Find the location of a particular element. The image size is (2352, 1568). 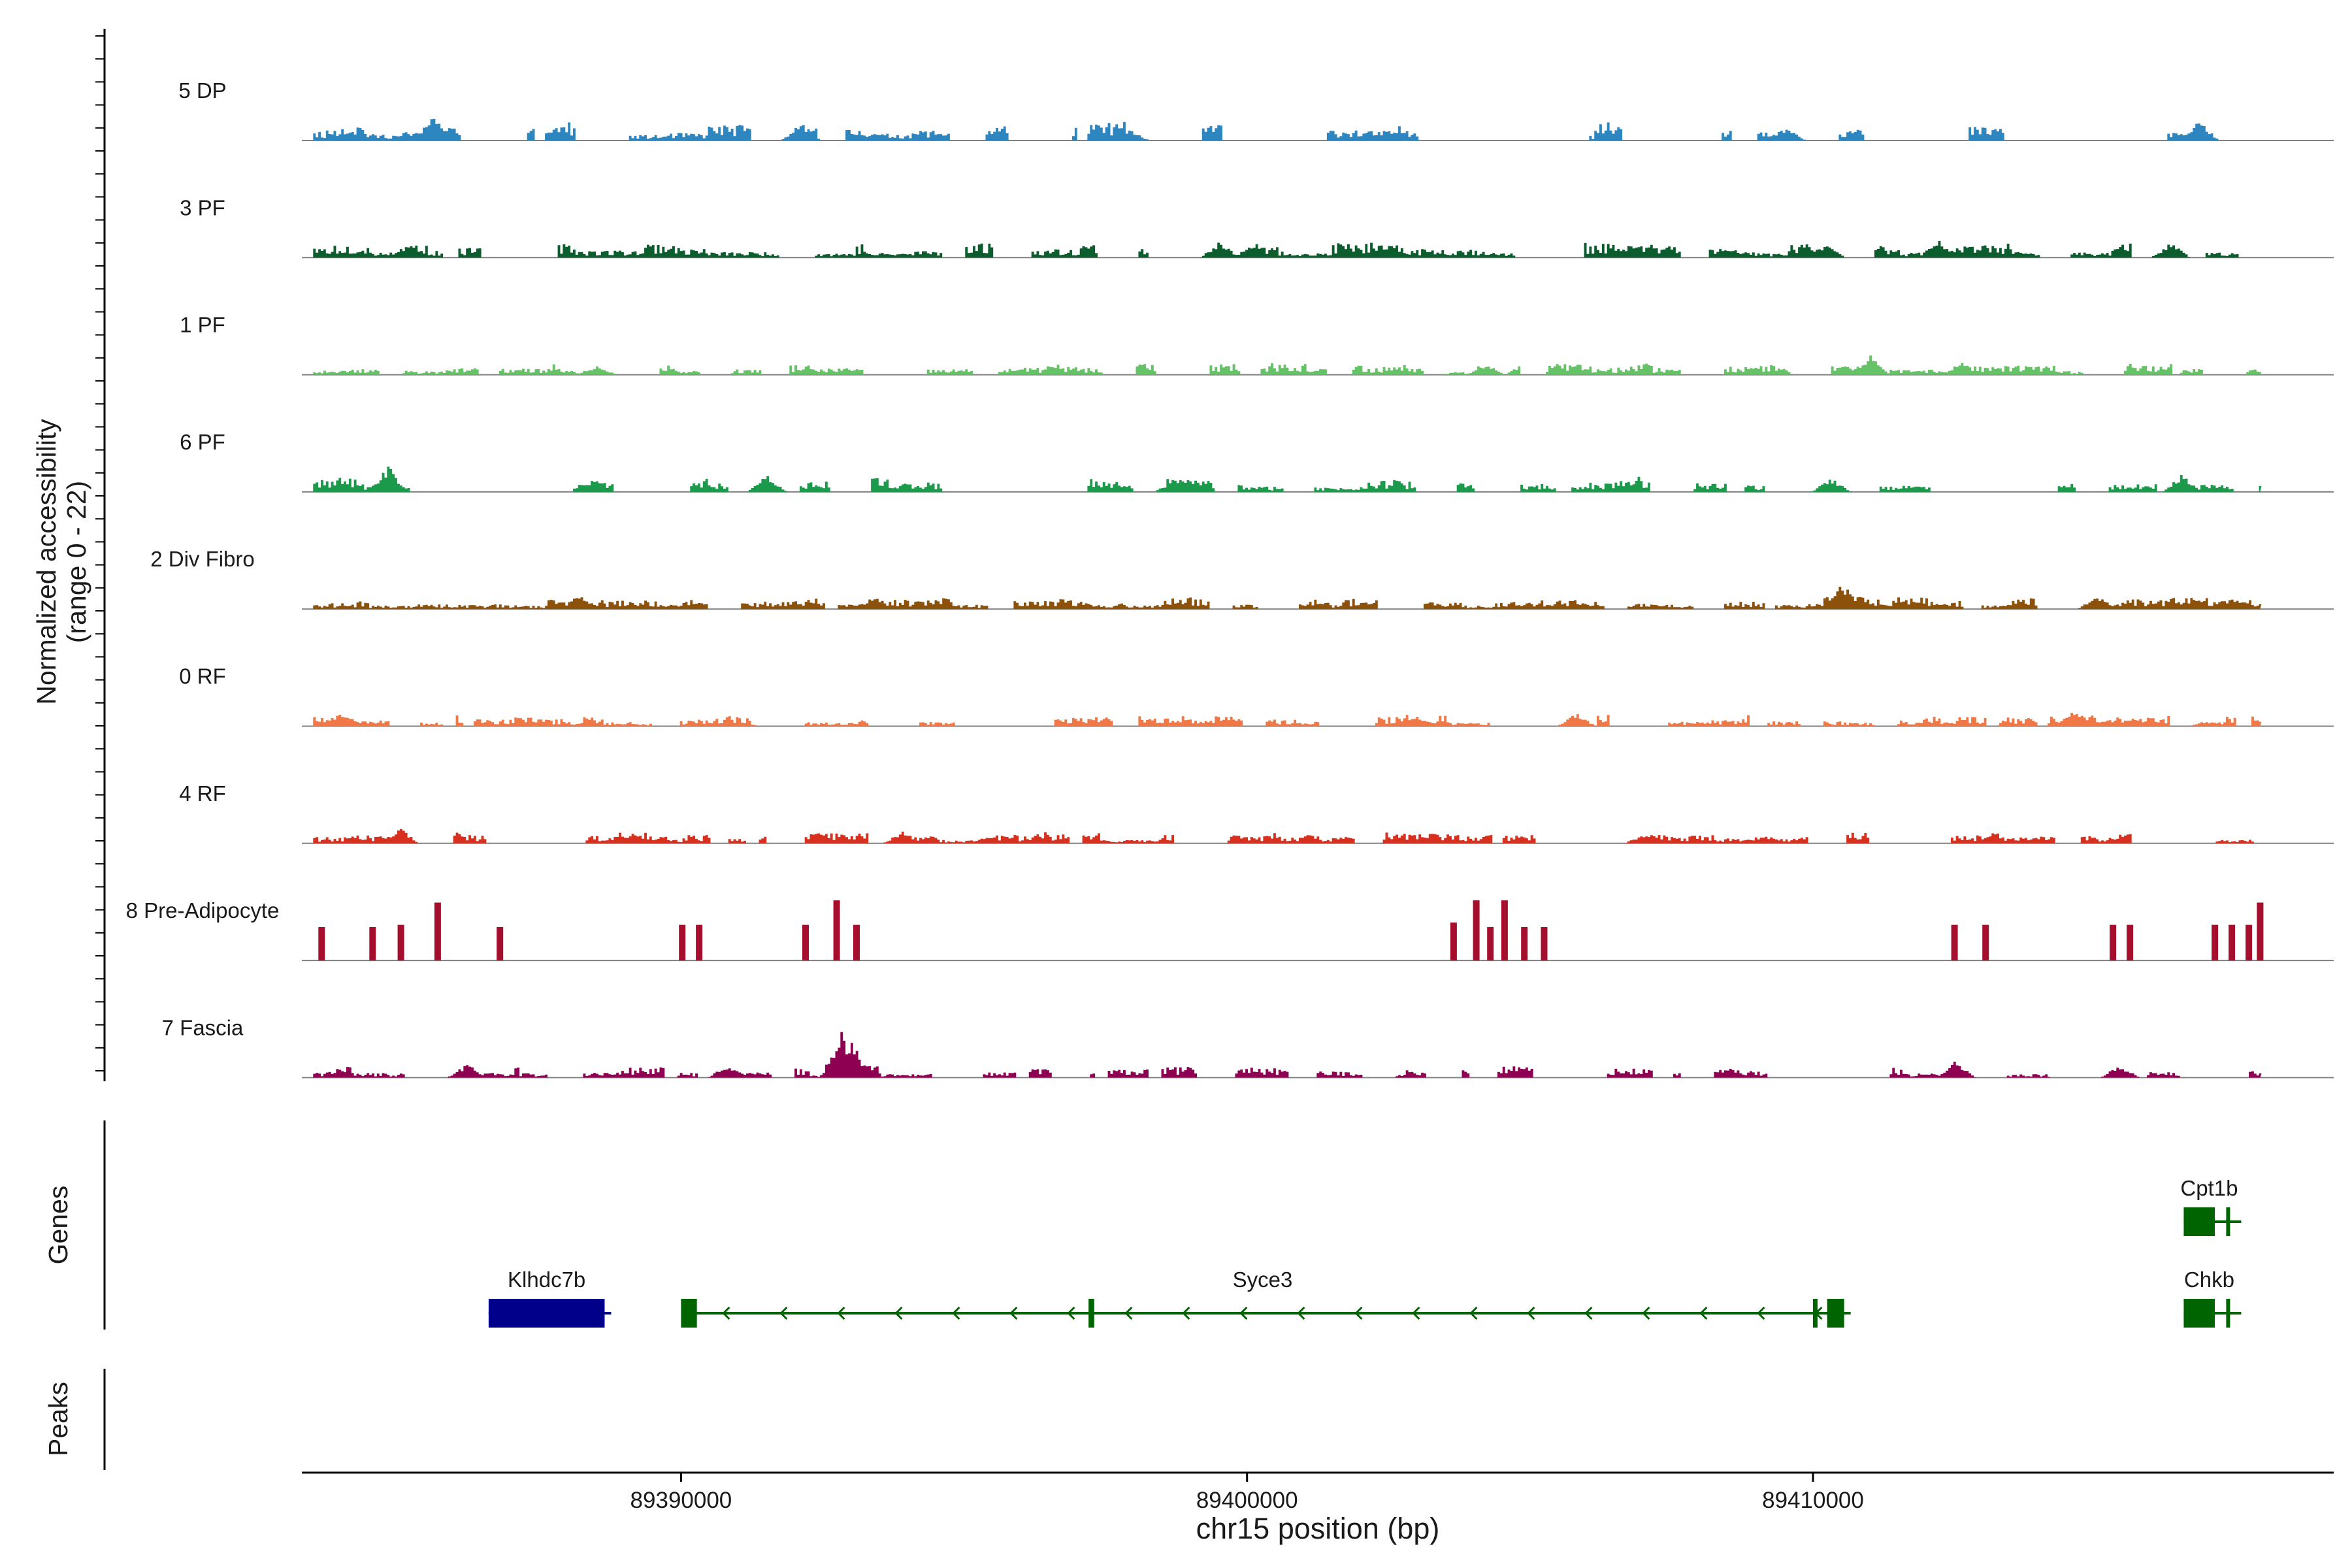

track-label: 8 Pre-Adipocyte is located at coordinates (203, 910).